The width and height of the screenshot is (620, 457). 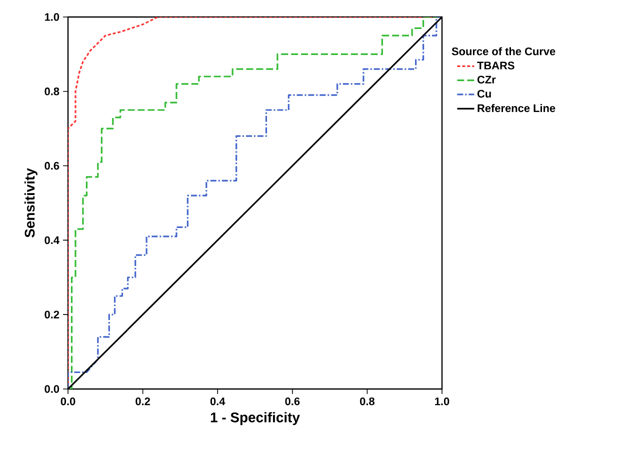 What do you see at coordinates (68, 402) in the screenshot?
I see `x-tick-label: 0.0` at bounding box center [68, 402].